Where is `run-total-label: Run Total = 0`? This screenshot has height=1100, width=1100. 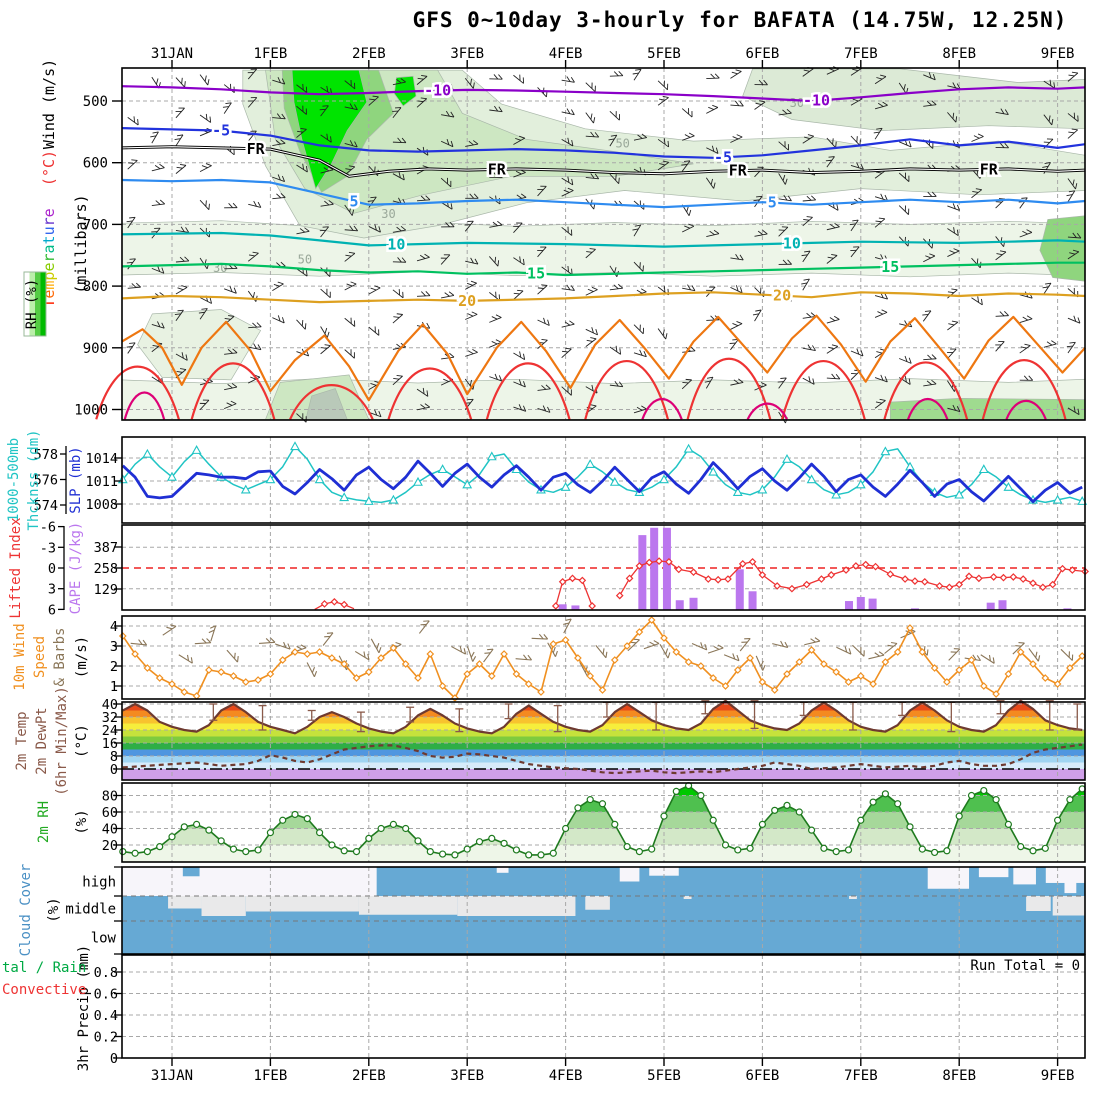
run-total-label: Run Total = 0 is located at coordinates (1025, 966).